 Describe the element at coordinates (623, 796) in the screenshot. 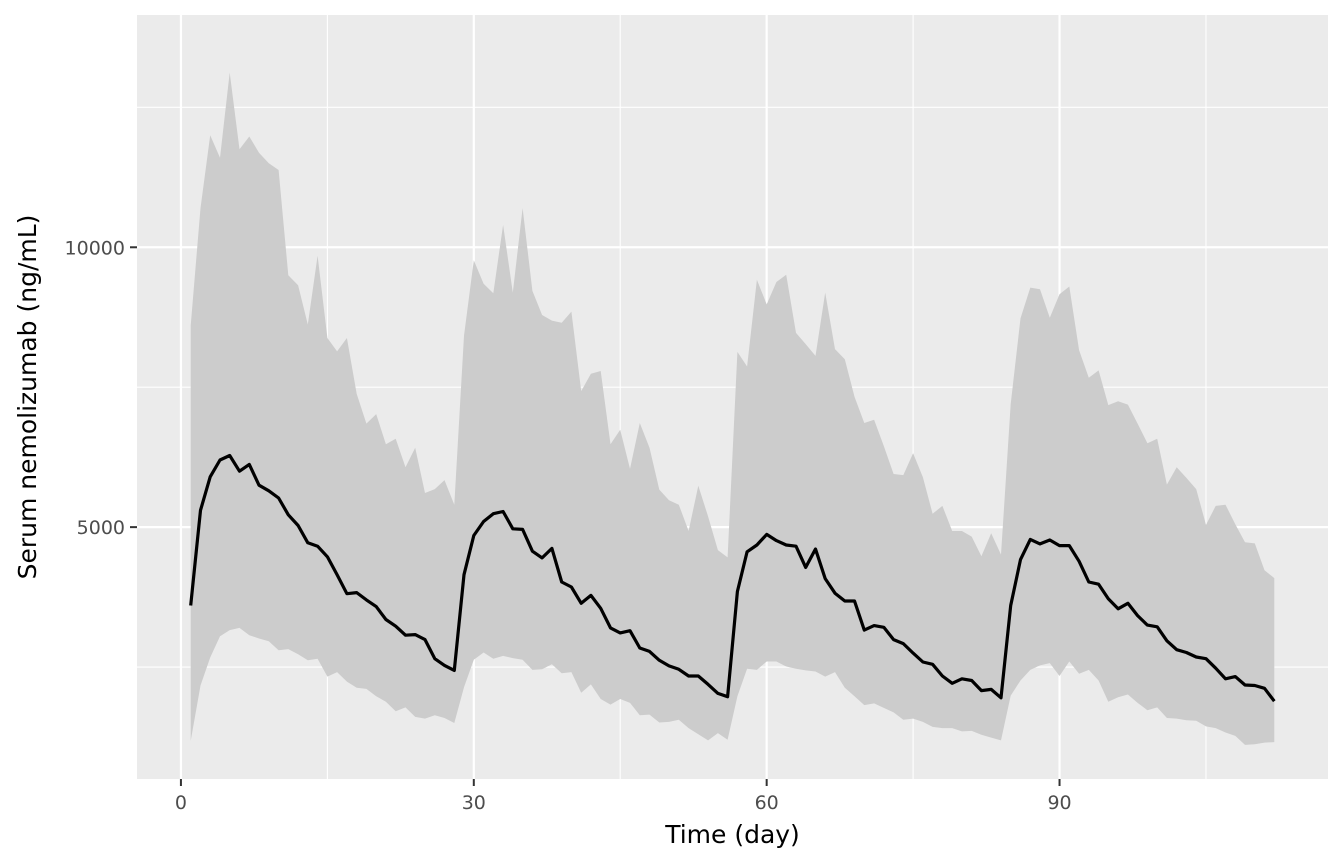

I see `x-axis: 0 30 60 90` at that location.